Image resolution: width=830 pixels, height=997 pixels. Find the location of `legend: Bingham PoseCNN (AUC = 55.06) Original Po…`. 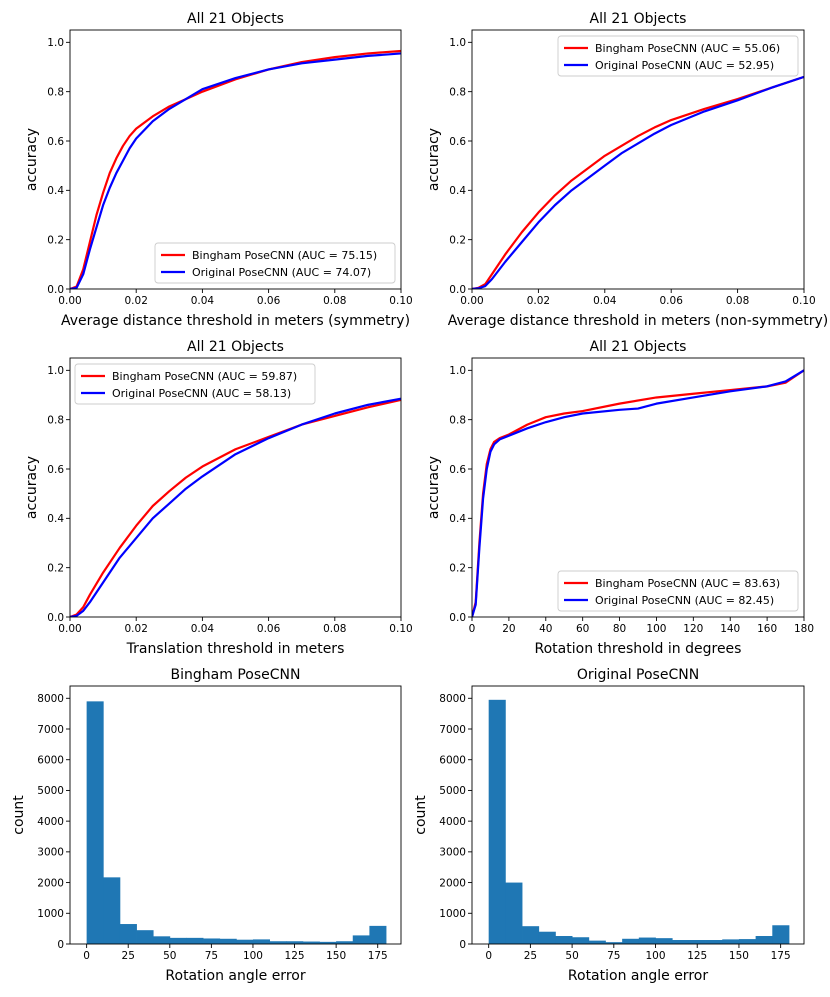

legend: Bingham PoseCNN (AUC = 55.06) Original Po… is located at coordinates (678, 56).